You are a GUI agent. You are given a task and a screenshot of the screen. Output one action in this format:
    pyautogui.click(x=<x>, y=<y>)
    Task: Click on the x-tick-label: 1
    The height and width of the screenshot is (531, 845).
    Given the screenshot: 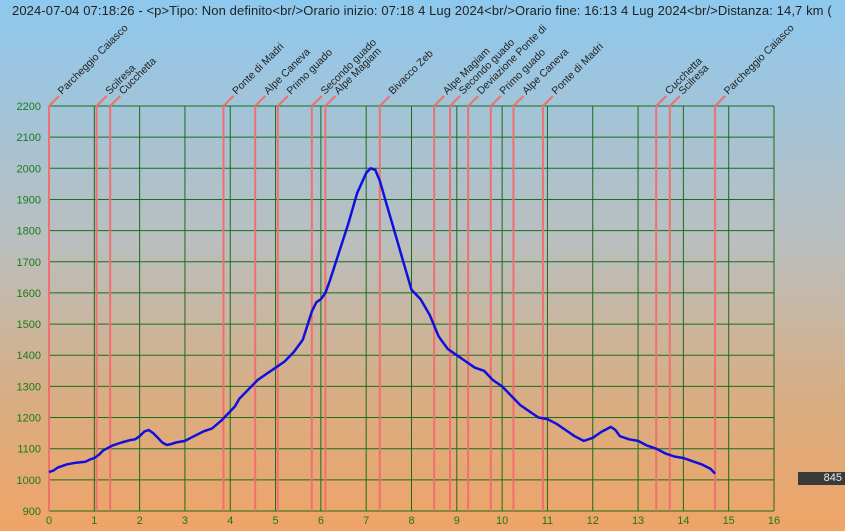 What is the action you would take?
    pyautogui.click(x=94, y=521)
    